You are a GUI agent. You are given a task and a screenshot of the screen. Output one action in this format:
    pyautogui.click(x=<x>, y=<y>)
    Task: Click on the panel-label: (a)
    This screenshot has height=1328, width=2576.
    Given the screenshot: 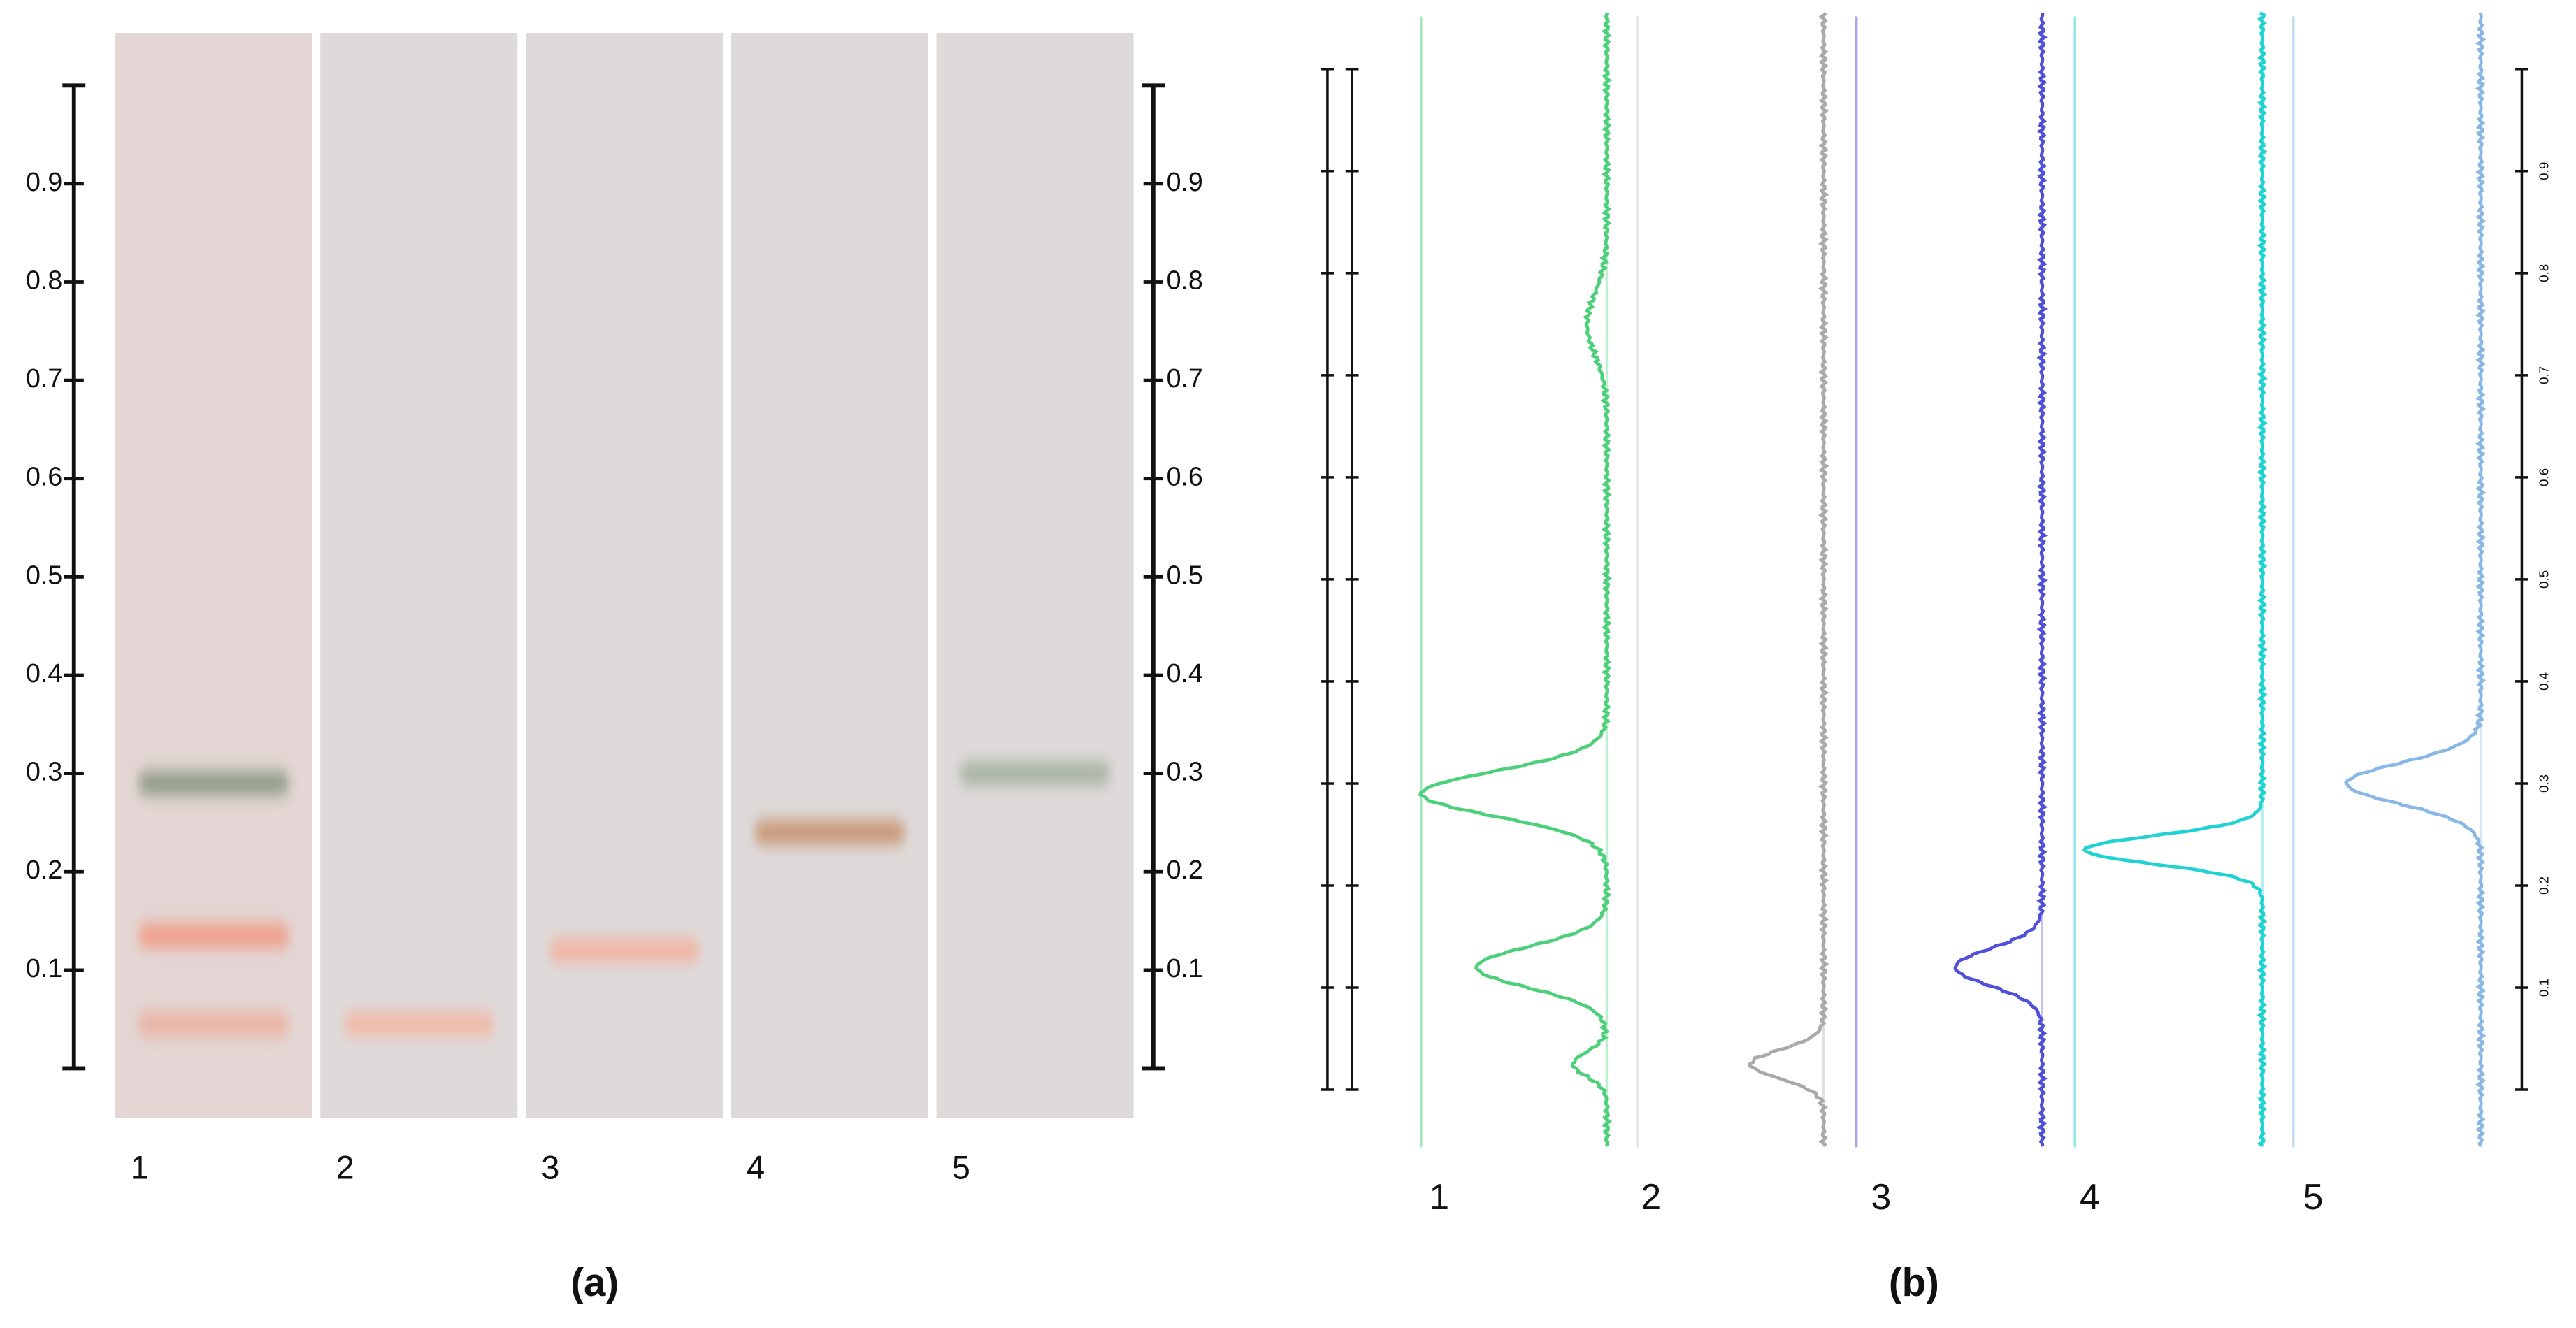 What is the action you would take?
    pyautogui.click(x=594, y=1282)
    